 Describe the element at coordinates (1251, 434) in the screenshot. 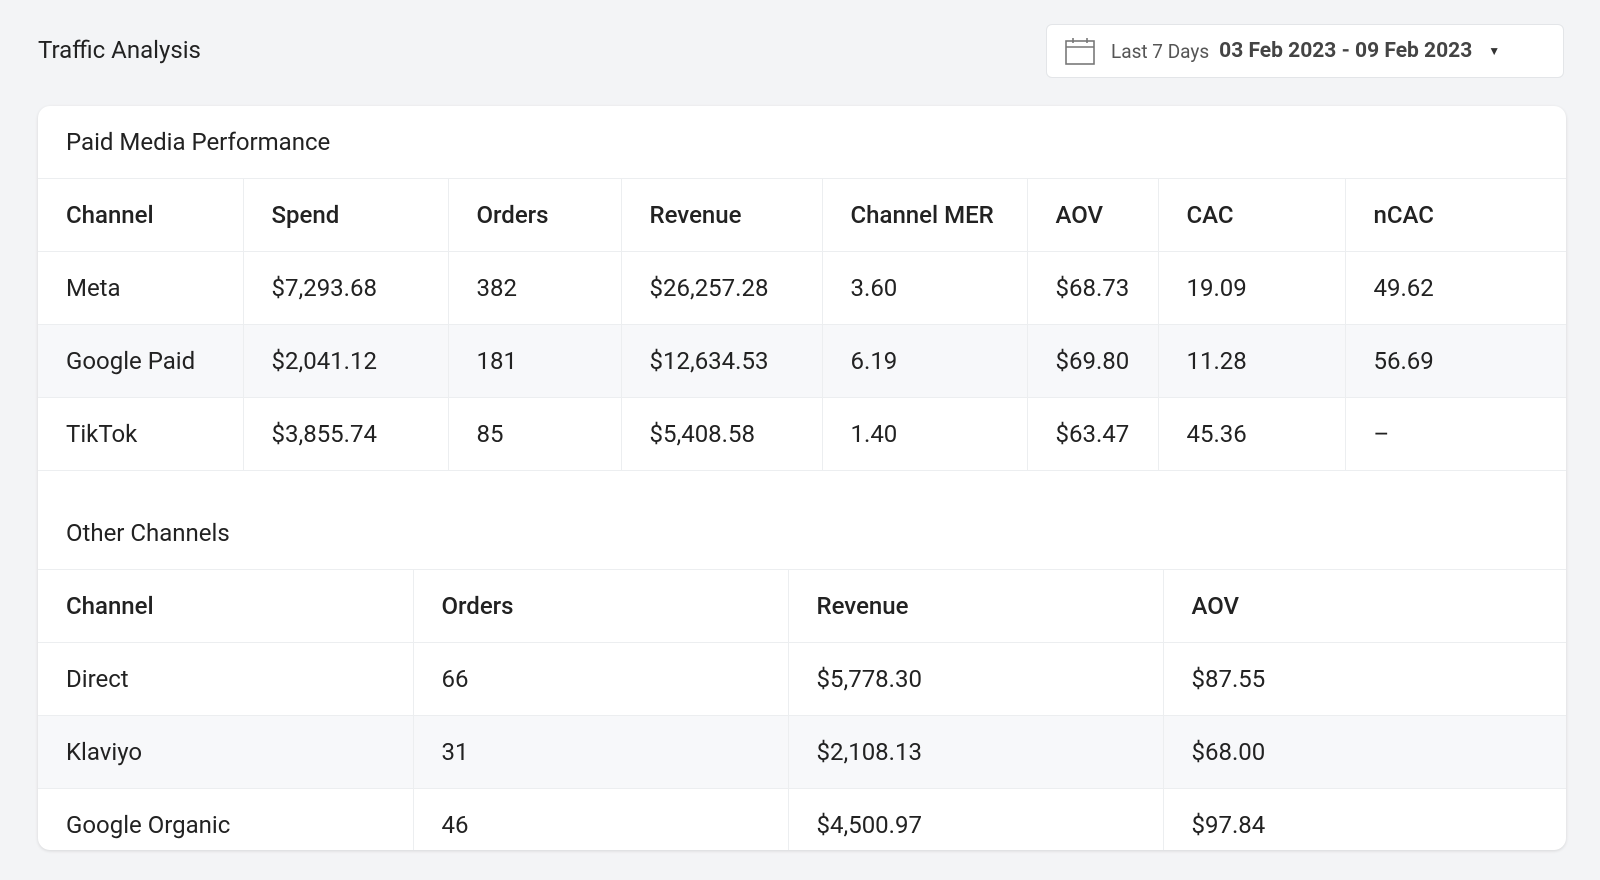

I see `table-cell: 45.36` at that location.